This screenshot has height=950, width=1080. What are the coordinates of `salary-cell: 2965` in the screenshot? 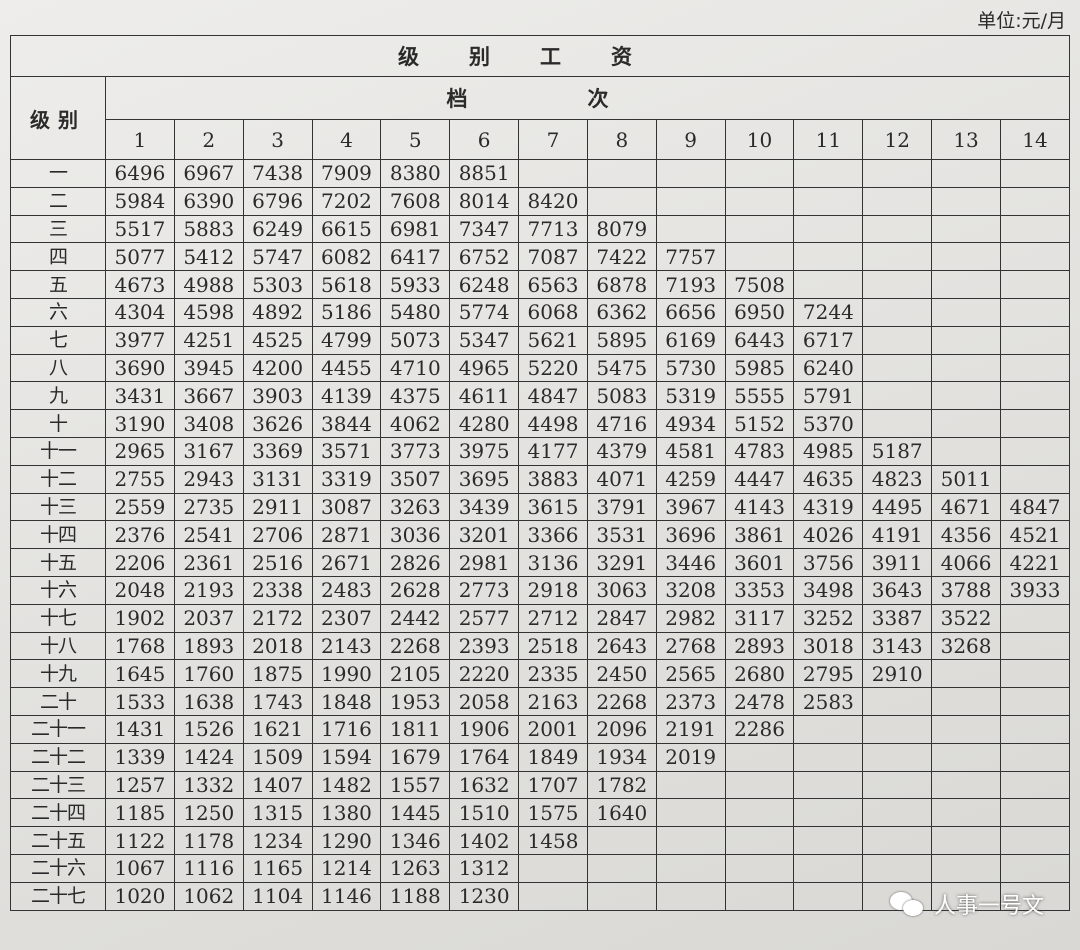 It's located at (140, 451).